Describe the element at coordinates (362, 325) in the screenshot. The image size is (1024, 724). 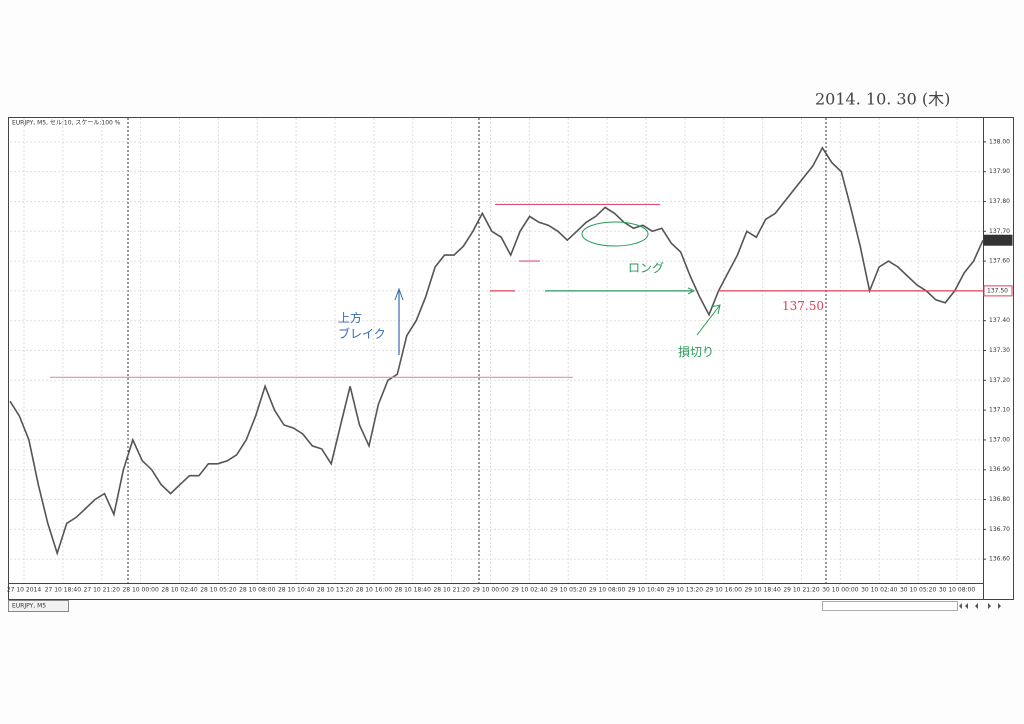
I see `annotation: 上方ブレイク` at that location.